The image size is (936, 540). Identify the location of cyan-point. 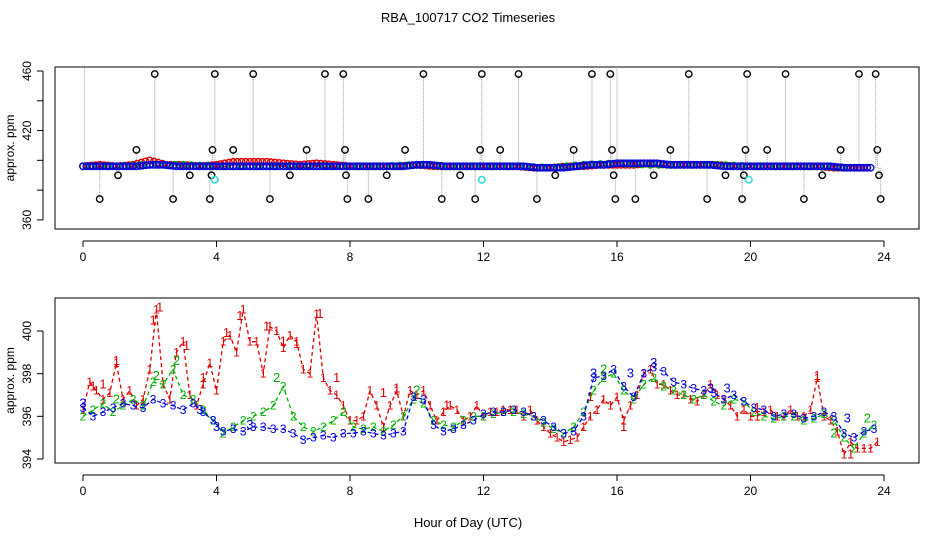
(214, 179).